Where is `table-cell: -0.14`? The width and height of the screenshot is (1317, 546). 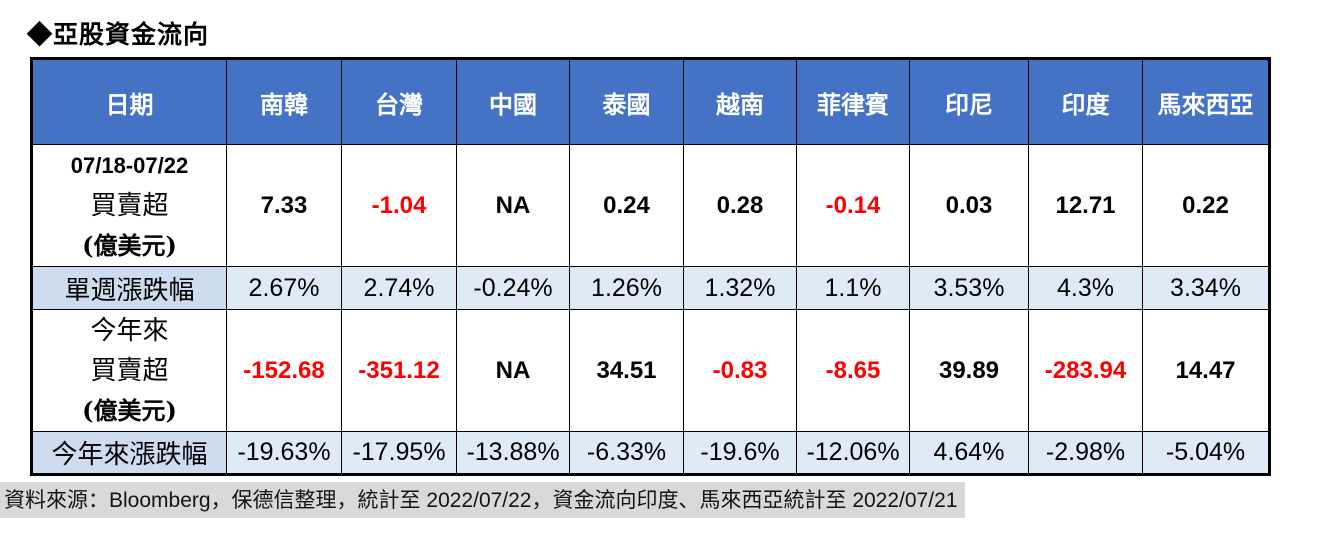 table-cell: -0.14 is located at coordinates (853, 205).